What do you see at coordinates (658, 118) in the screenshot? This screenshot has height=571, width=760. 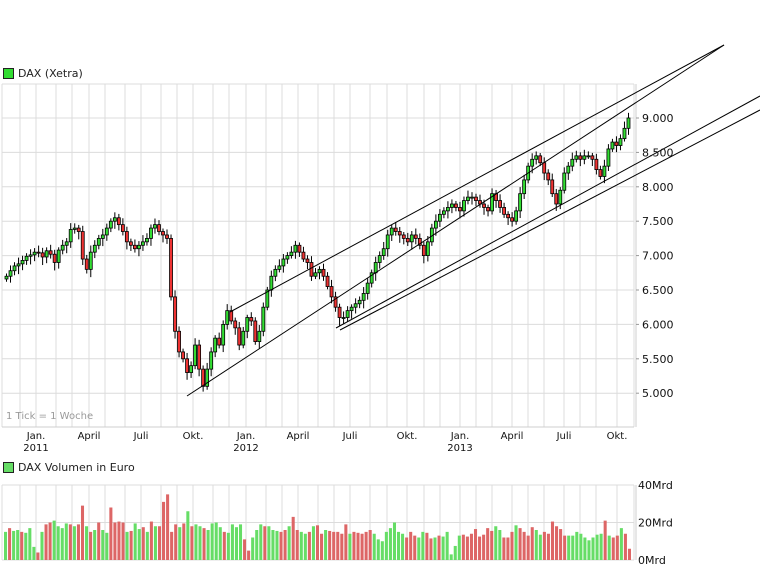 I see `y-tick-label: 9.000` at bounding box center [658, 118].